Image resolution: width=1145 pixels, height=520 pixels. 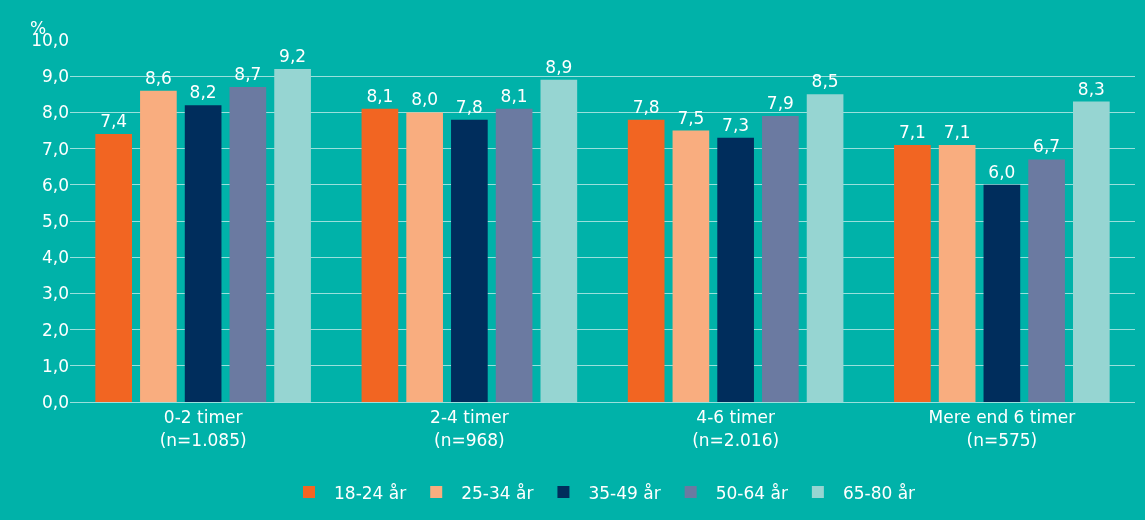 I want to click on legend-label: 65-80 år, so click(x=879, y=492).